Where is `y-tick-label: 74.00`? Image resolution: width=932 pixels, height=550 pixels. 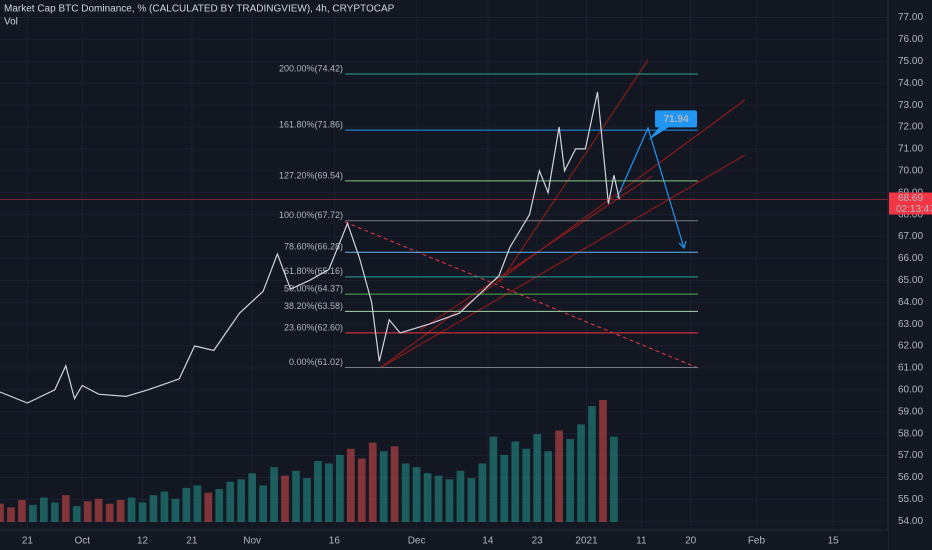
y-tick-label: 74.00 is located at coordinates (910, 83).